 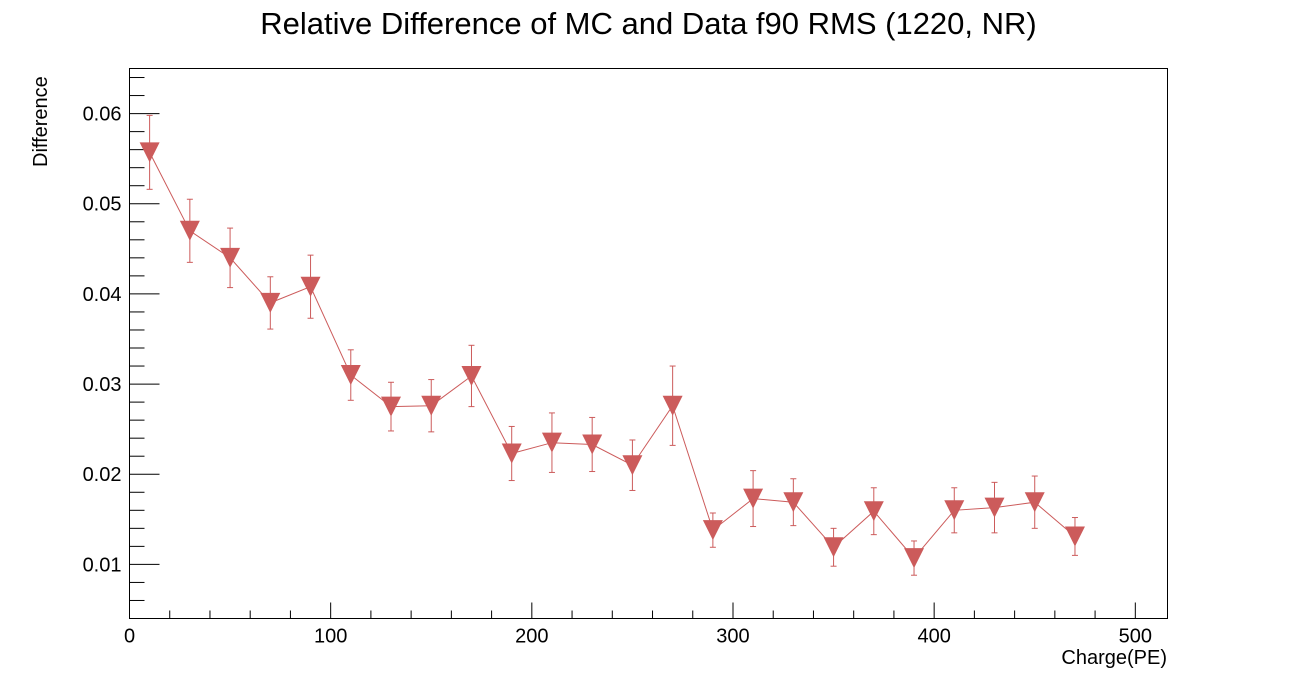 I want to click on y-tick-label: 0.06, so click(x=102, y=115).